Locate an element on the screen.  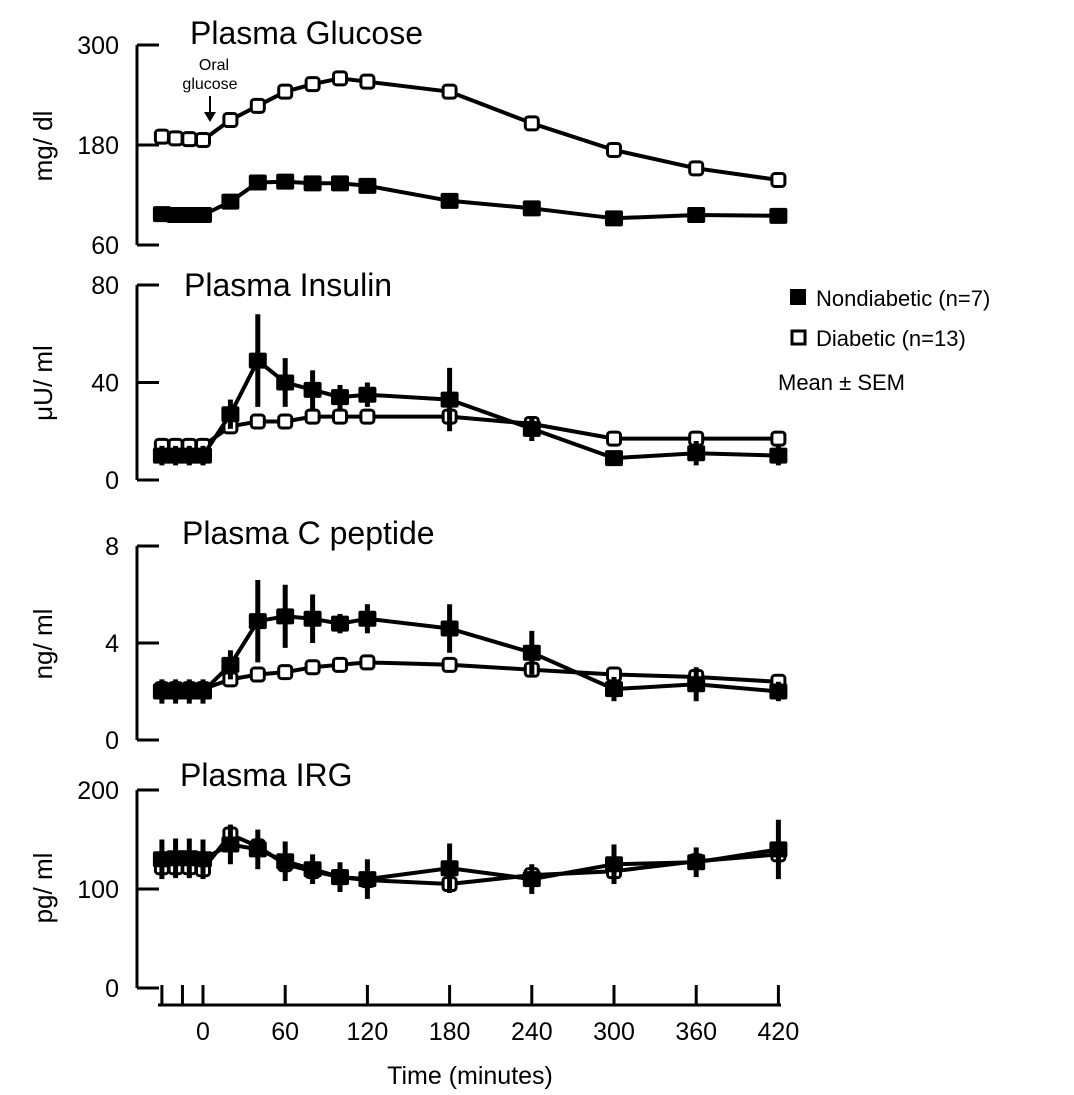
legend-label-diabetic: Diabetic (n=13) is located at coordinates (891, 338).